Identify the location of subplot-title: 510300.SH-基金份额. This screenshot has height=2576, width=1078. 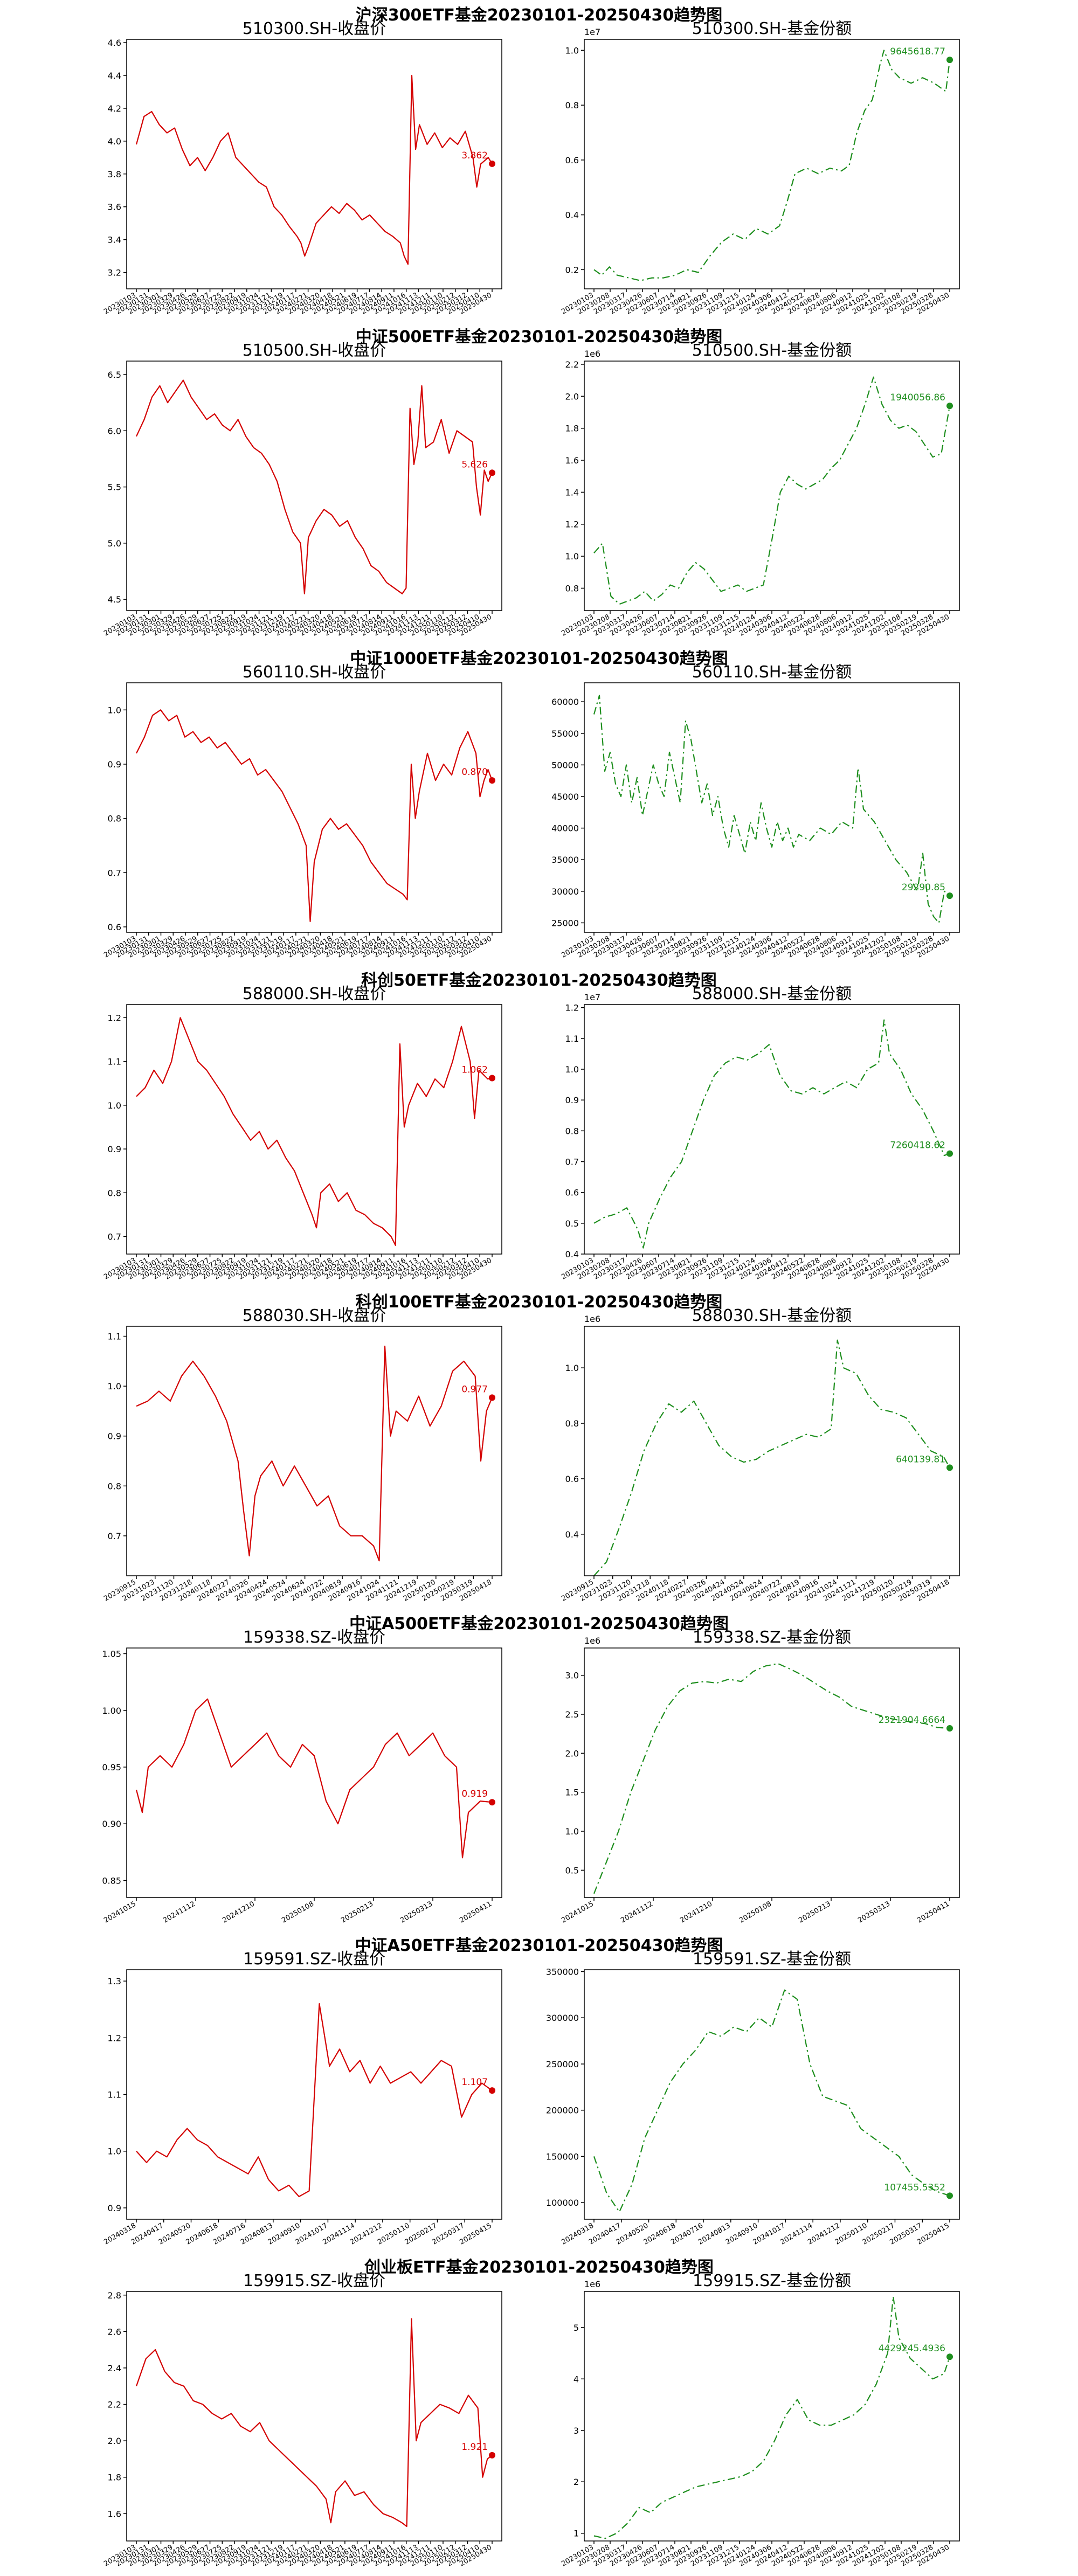
(772, 28).